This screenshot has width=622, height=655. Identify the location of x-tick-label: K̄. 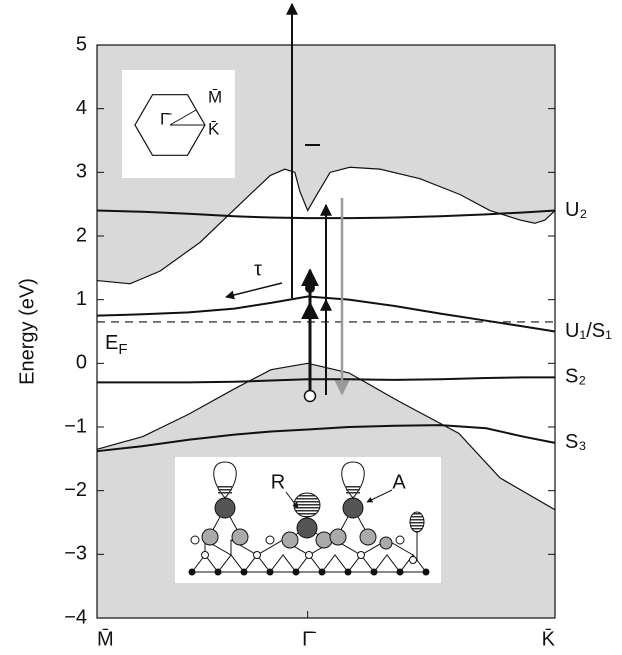
(549, 638).